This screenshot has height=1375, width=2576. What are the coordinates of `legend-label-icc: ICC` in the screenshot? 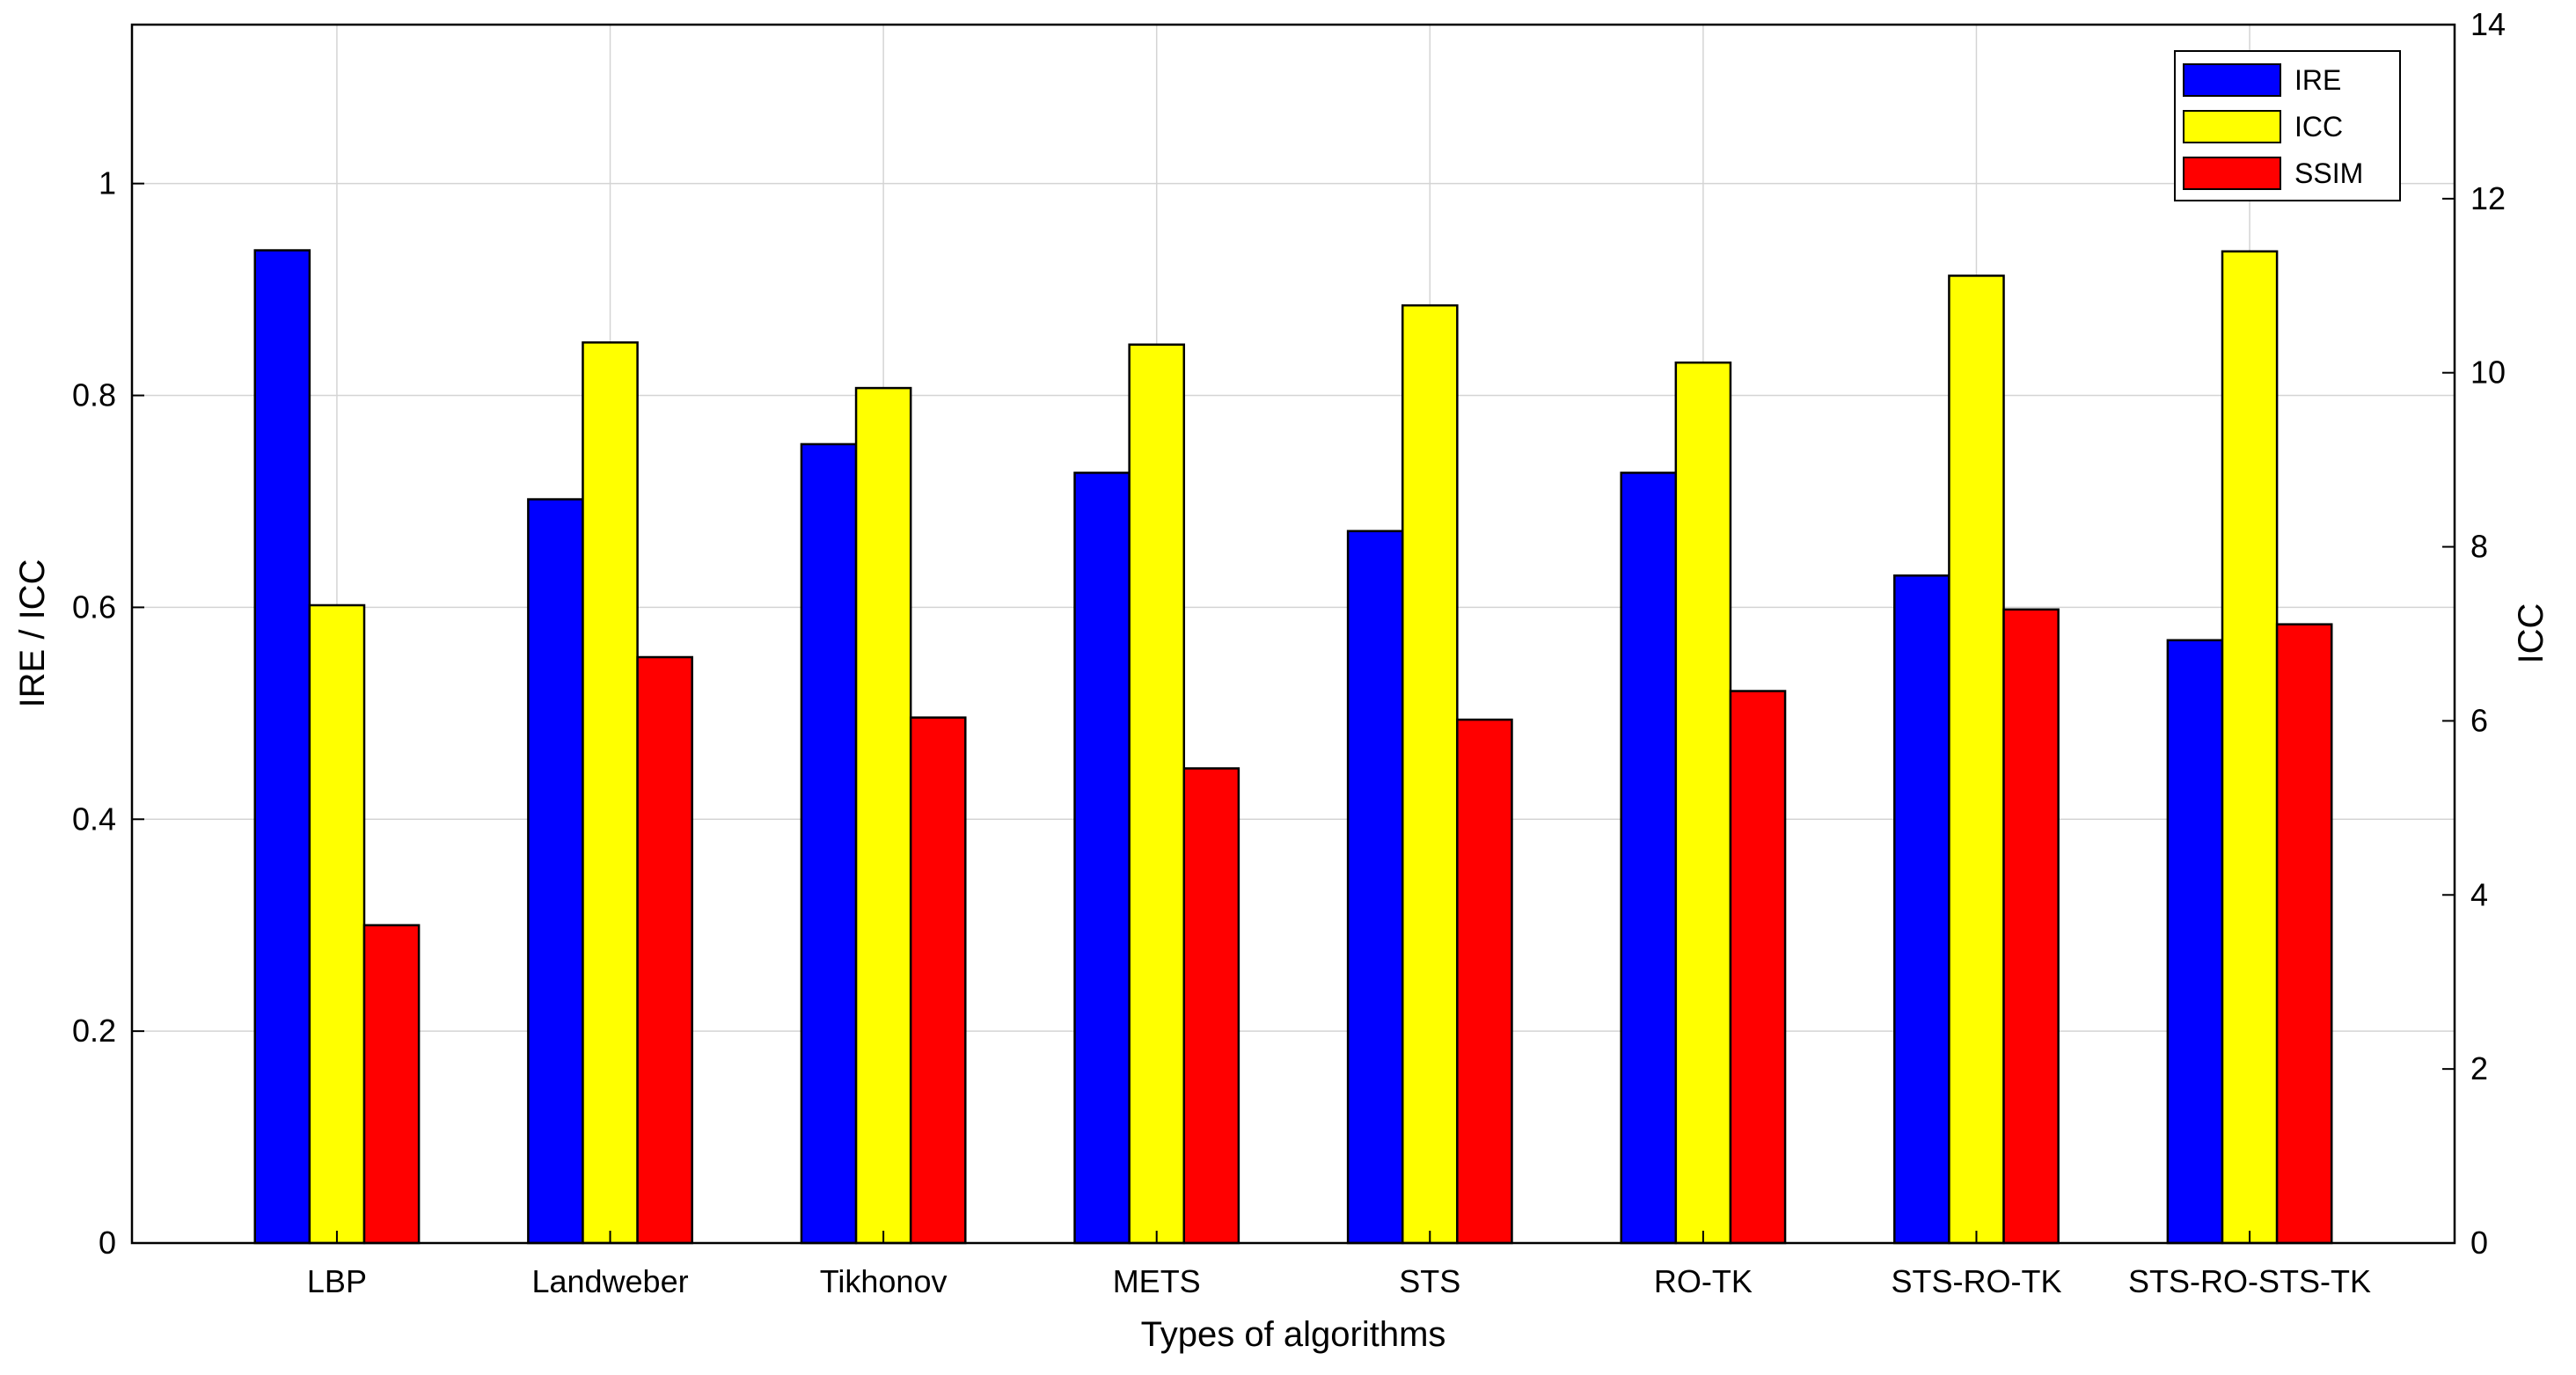 It's located at (2318, 127).